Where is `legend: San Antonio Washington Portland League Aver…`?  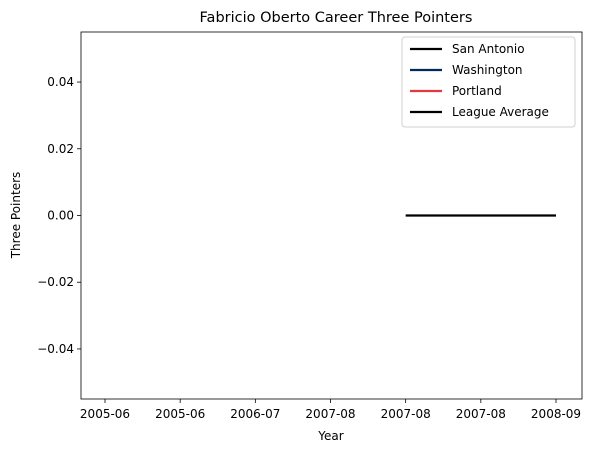
legend: San Antonio Washington Portland League Aver… is located at coordinates (488, 82).